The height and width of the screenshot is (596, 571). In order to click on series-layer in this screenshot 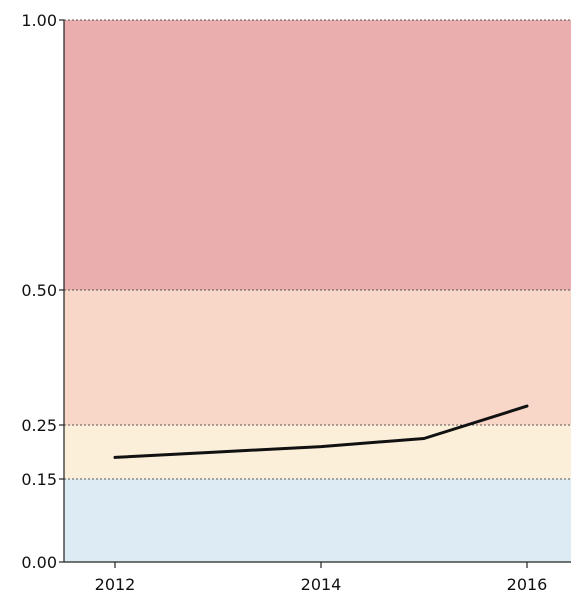, I will do `click(321, 431)`.